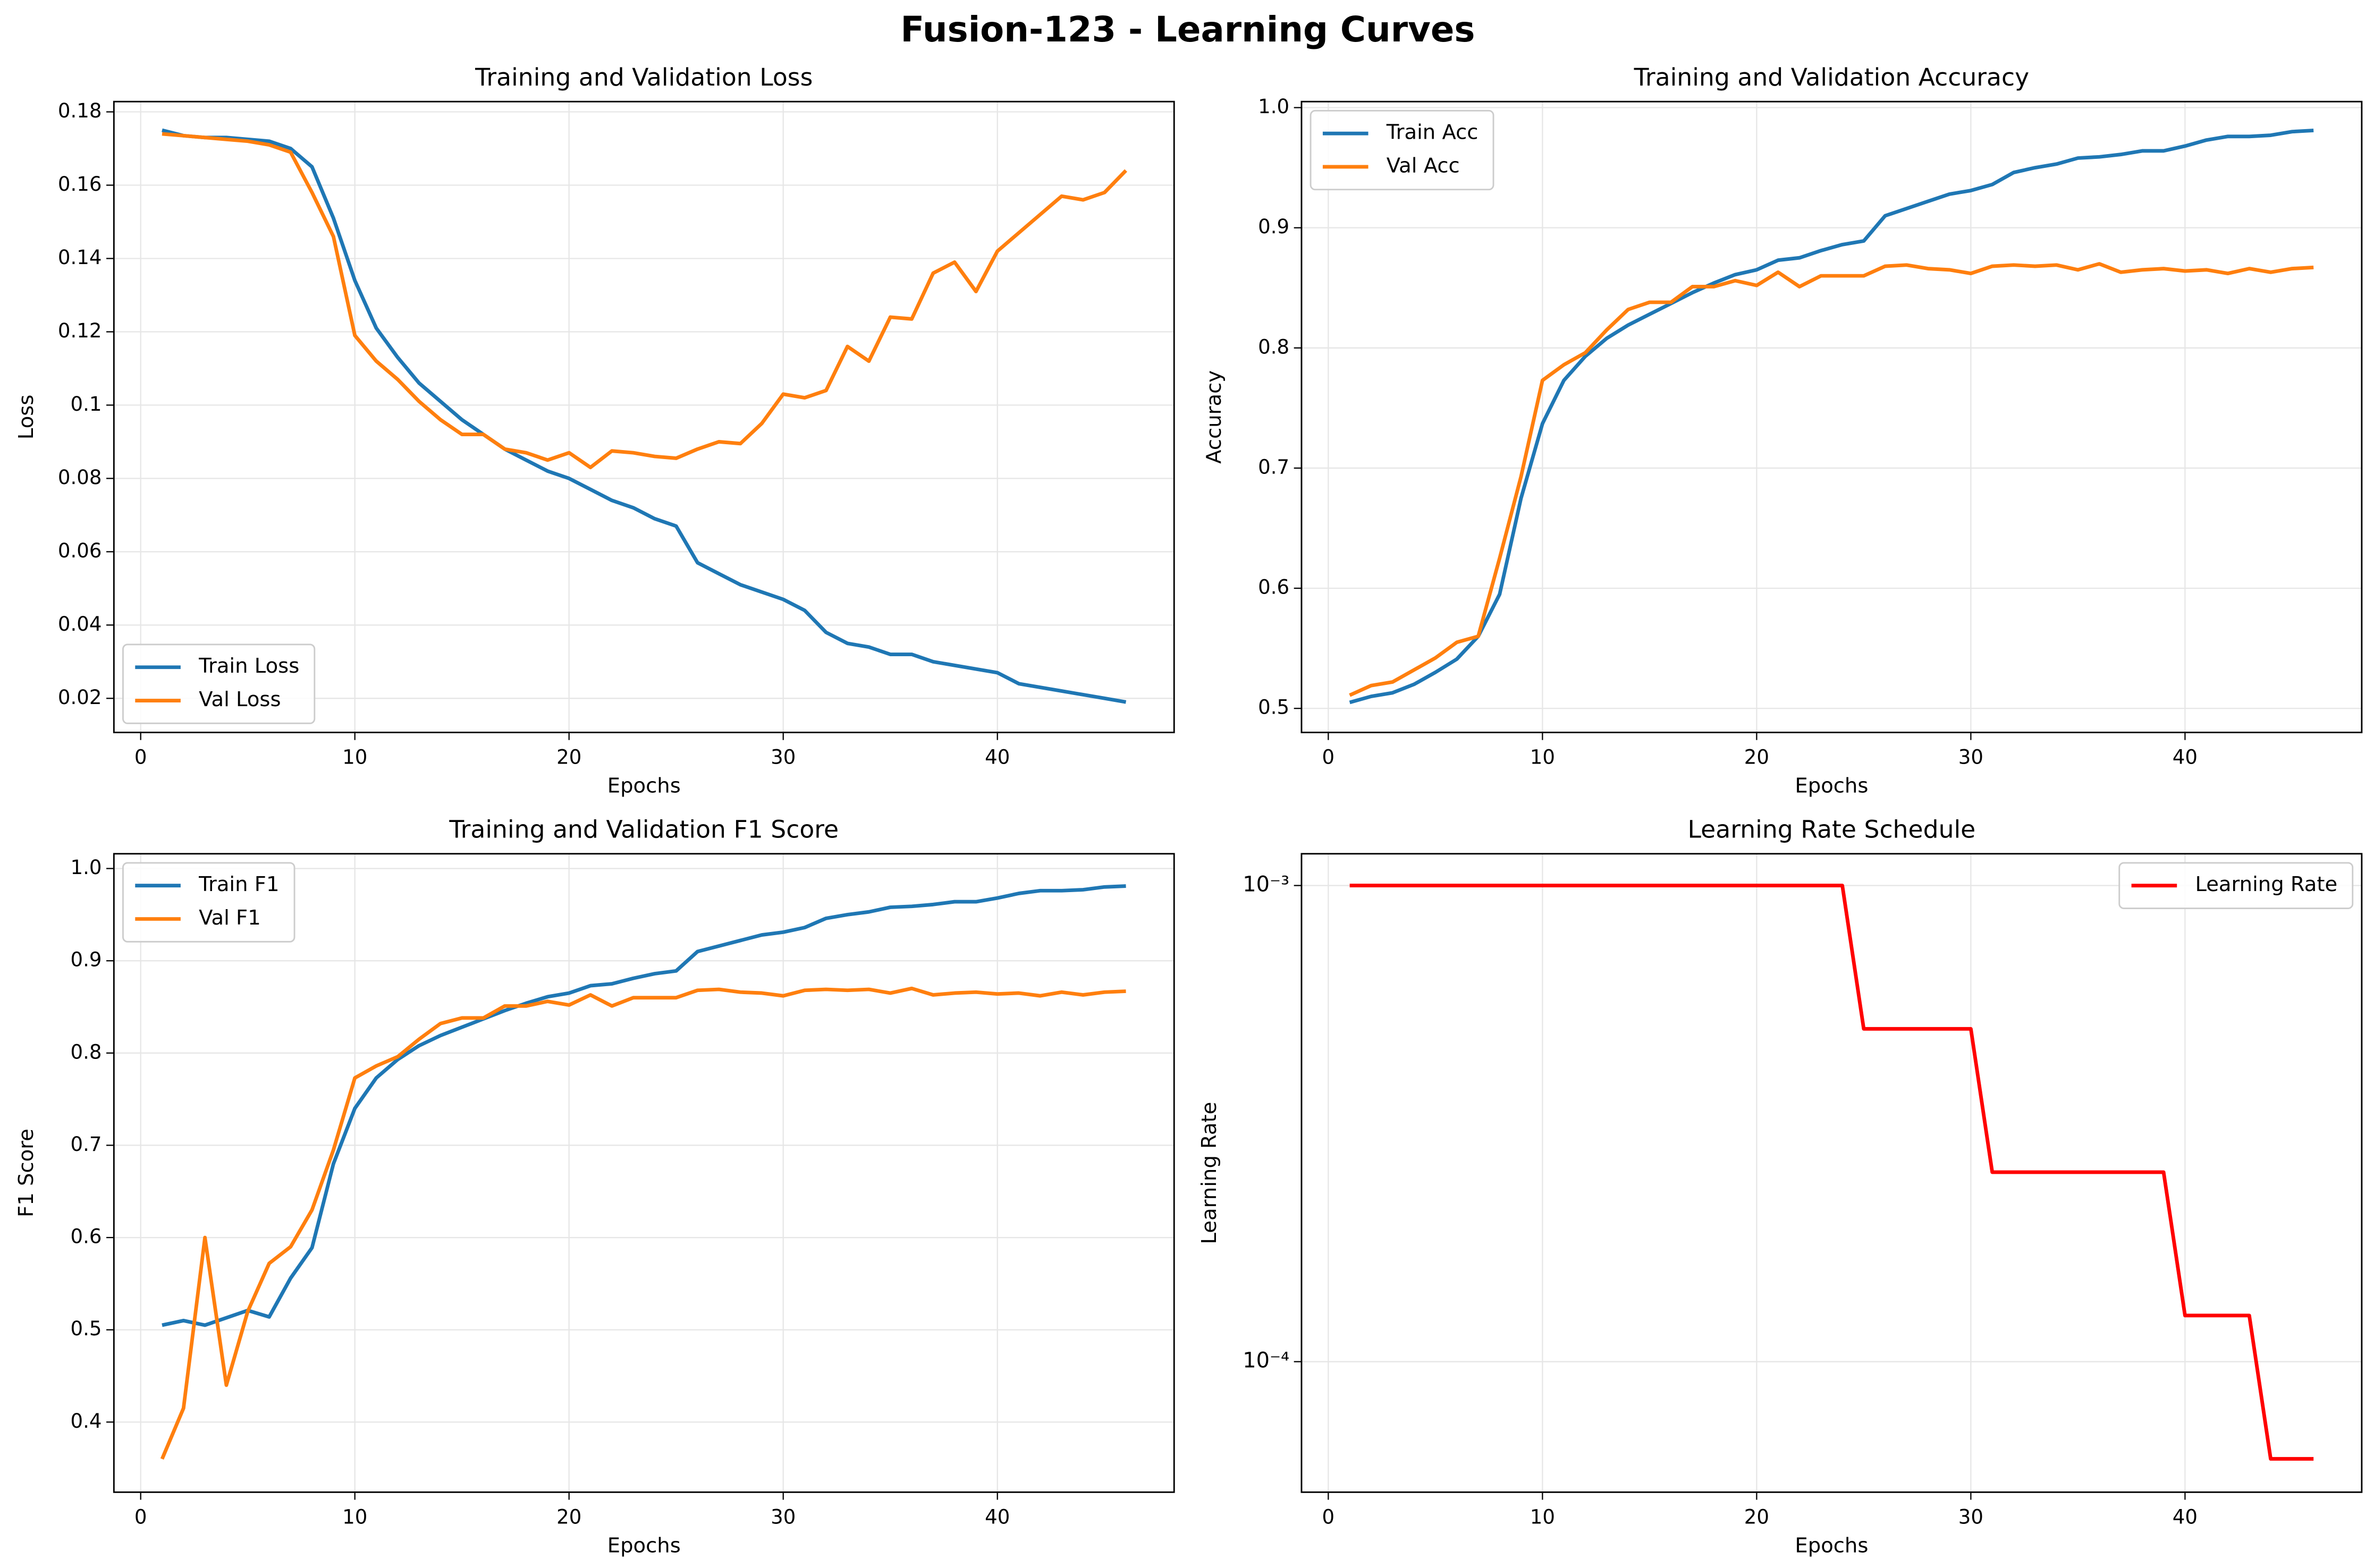  I want to click on y-tick-label: 0.08, so click(80, 477).